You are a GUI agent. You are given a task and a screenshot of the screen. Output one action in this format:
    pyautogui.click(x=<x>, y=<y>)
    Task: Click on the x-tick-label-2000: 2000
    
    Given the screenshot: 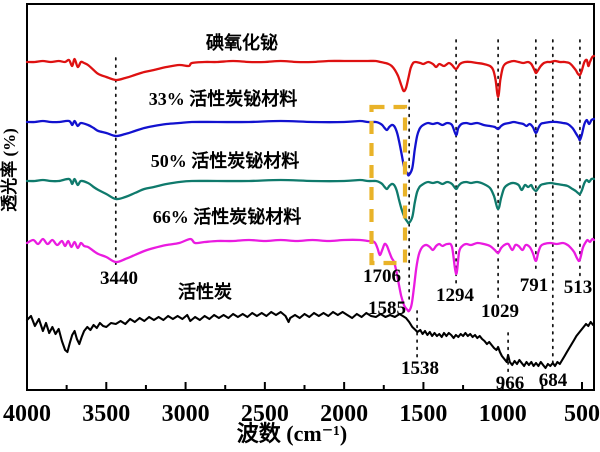 What is the action you would take?
    pyautogui.click(x=344, y=414)
    